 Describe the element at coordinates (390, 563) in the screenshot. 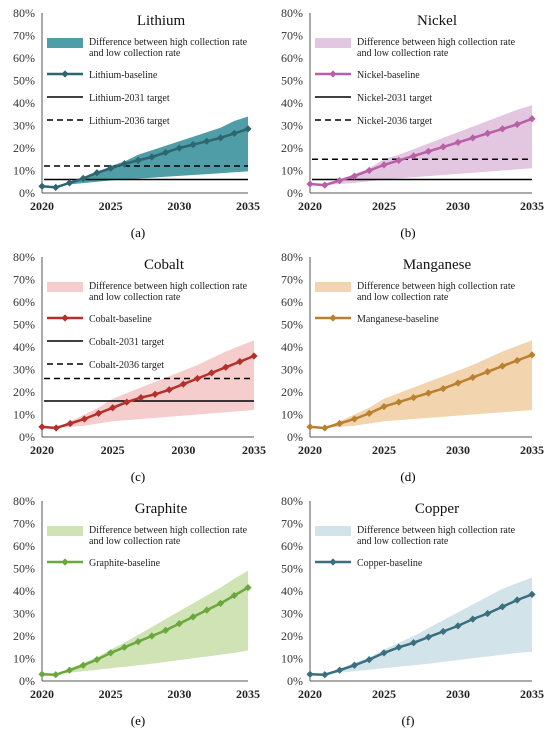

I see `legend-label: Copper-baseline` at that location.